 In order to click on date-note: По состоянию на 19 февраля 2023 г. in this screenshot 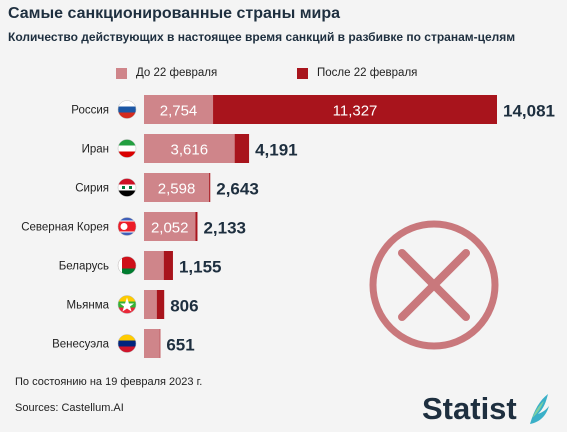, I will do `click(109, 382)`.